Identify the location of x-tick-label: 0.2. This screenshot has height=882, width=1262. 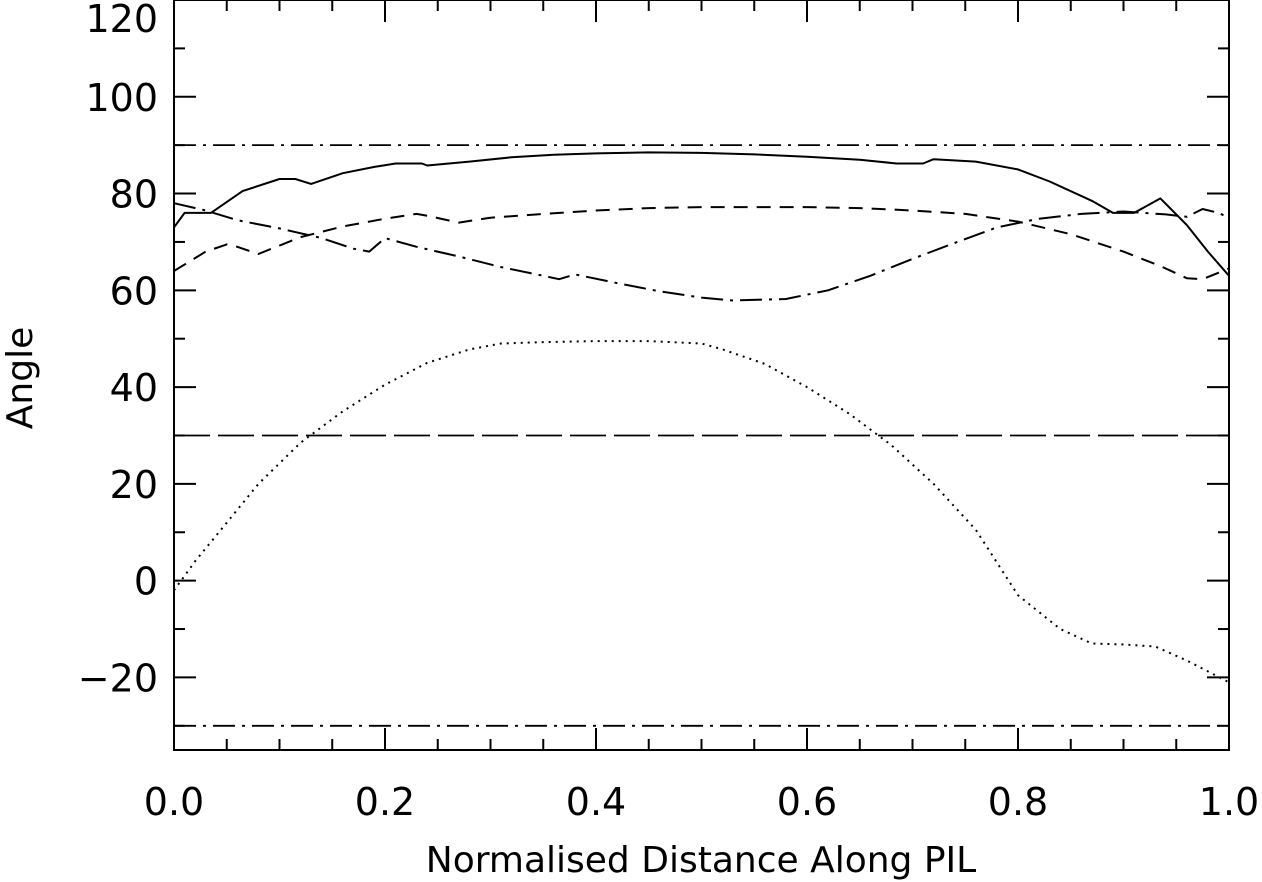
(385, 802).